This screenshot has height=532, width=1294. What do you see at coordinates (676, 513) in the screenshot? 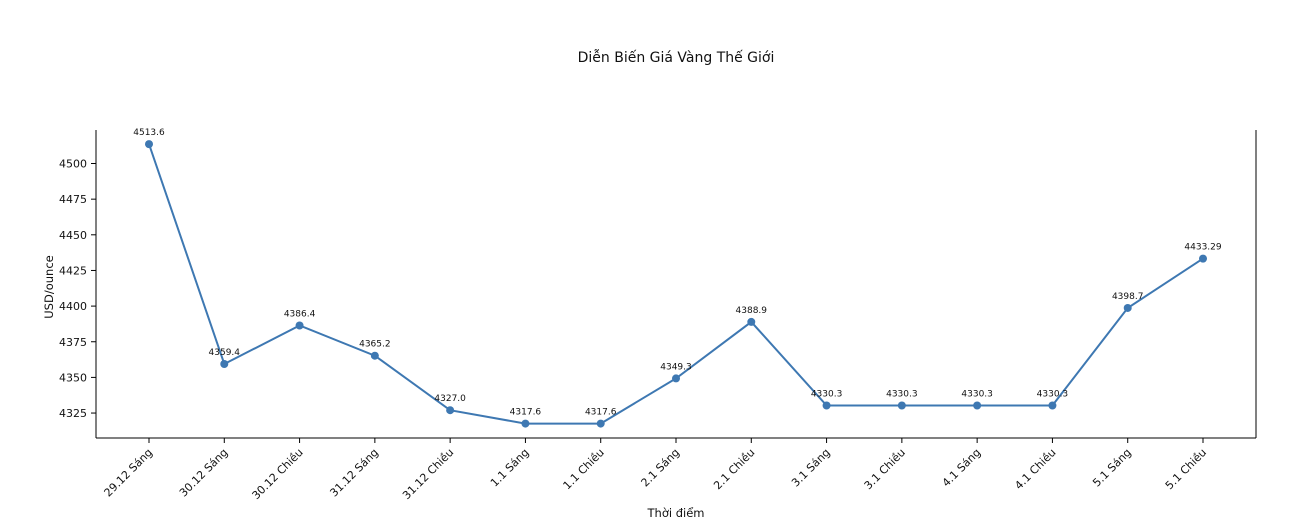
I see `x-axis-label: Thời điểm` at bounding box center [676, 513].